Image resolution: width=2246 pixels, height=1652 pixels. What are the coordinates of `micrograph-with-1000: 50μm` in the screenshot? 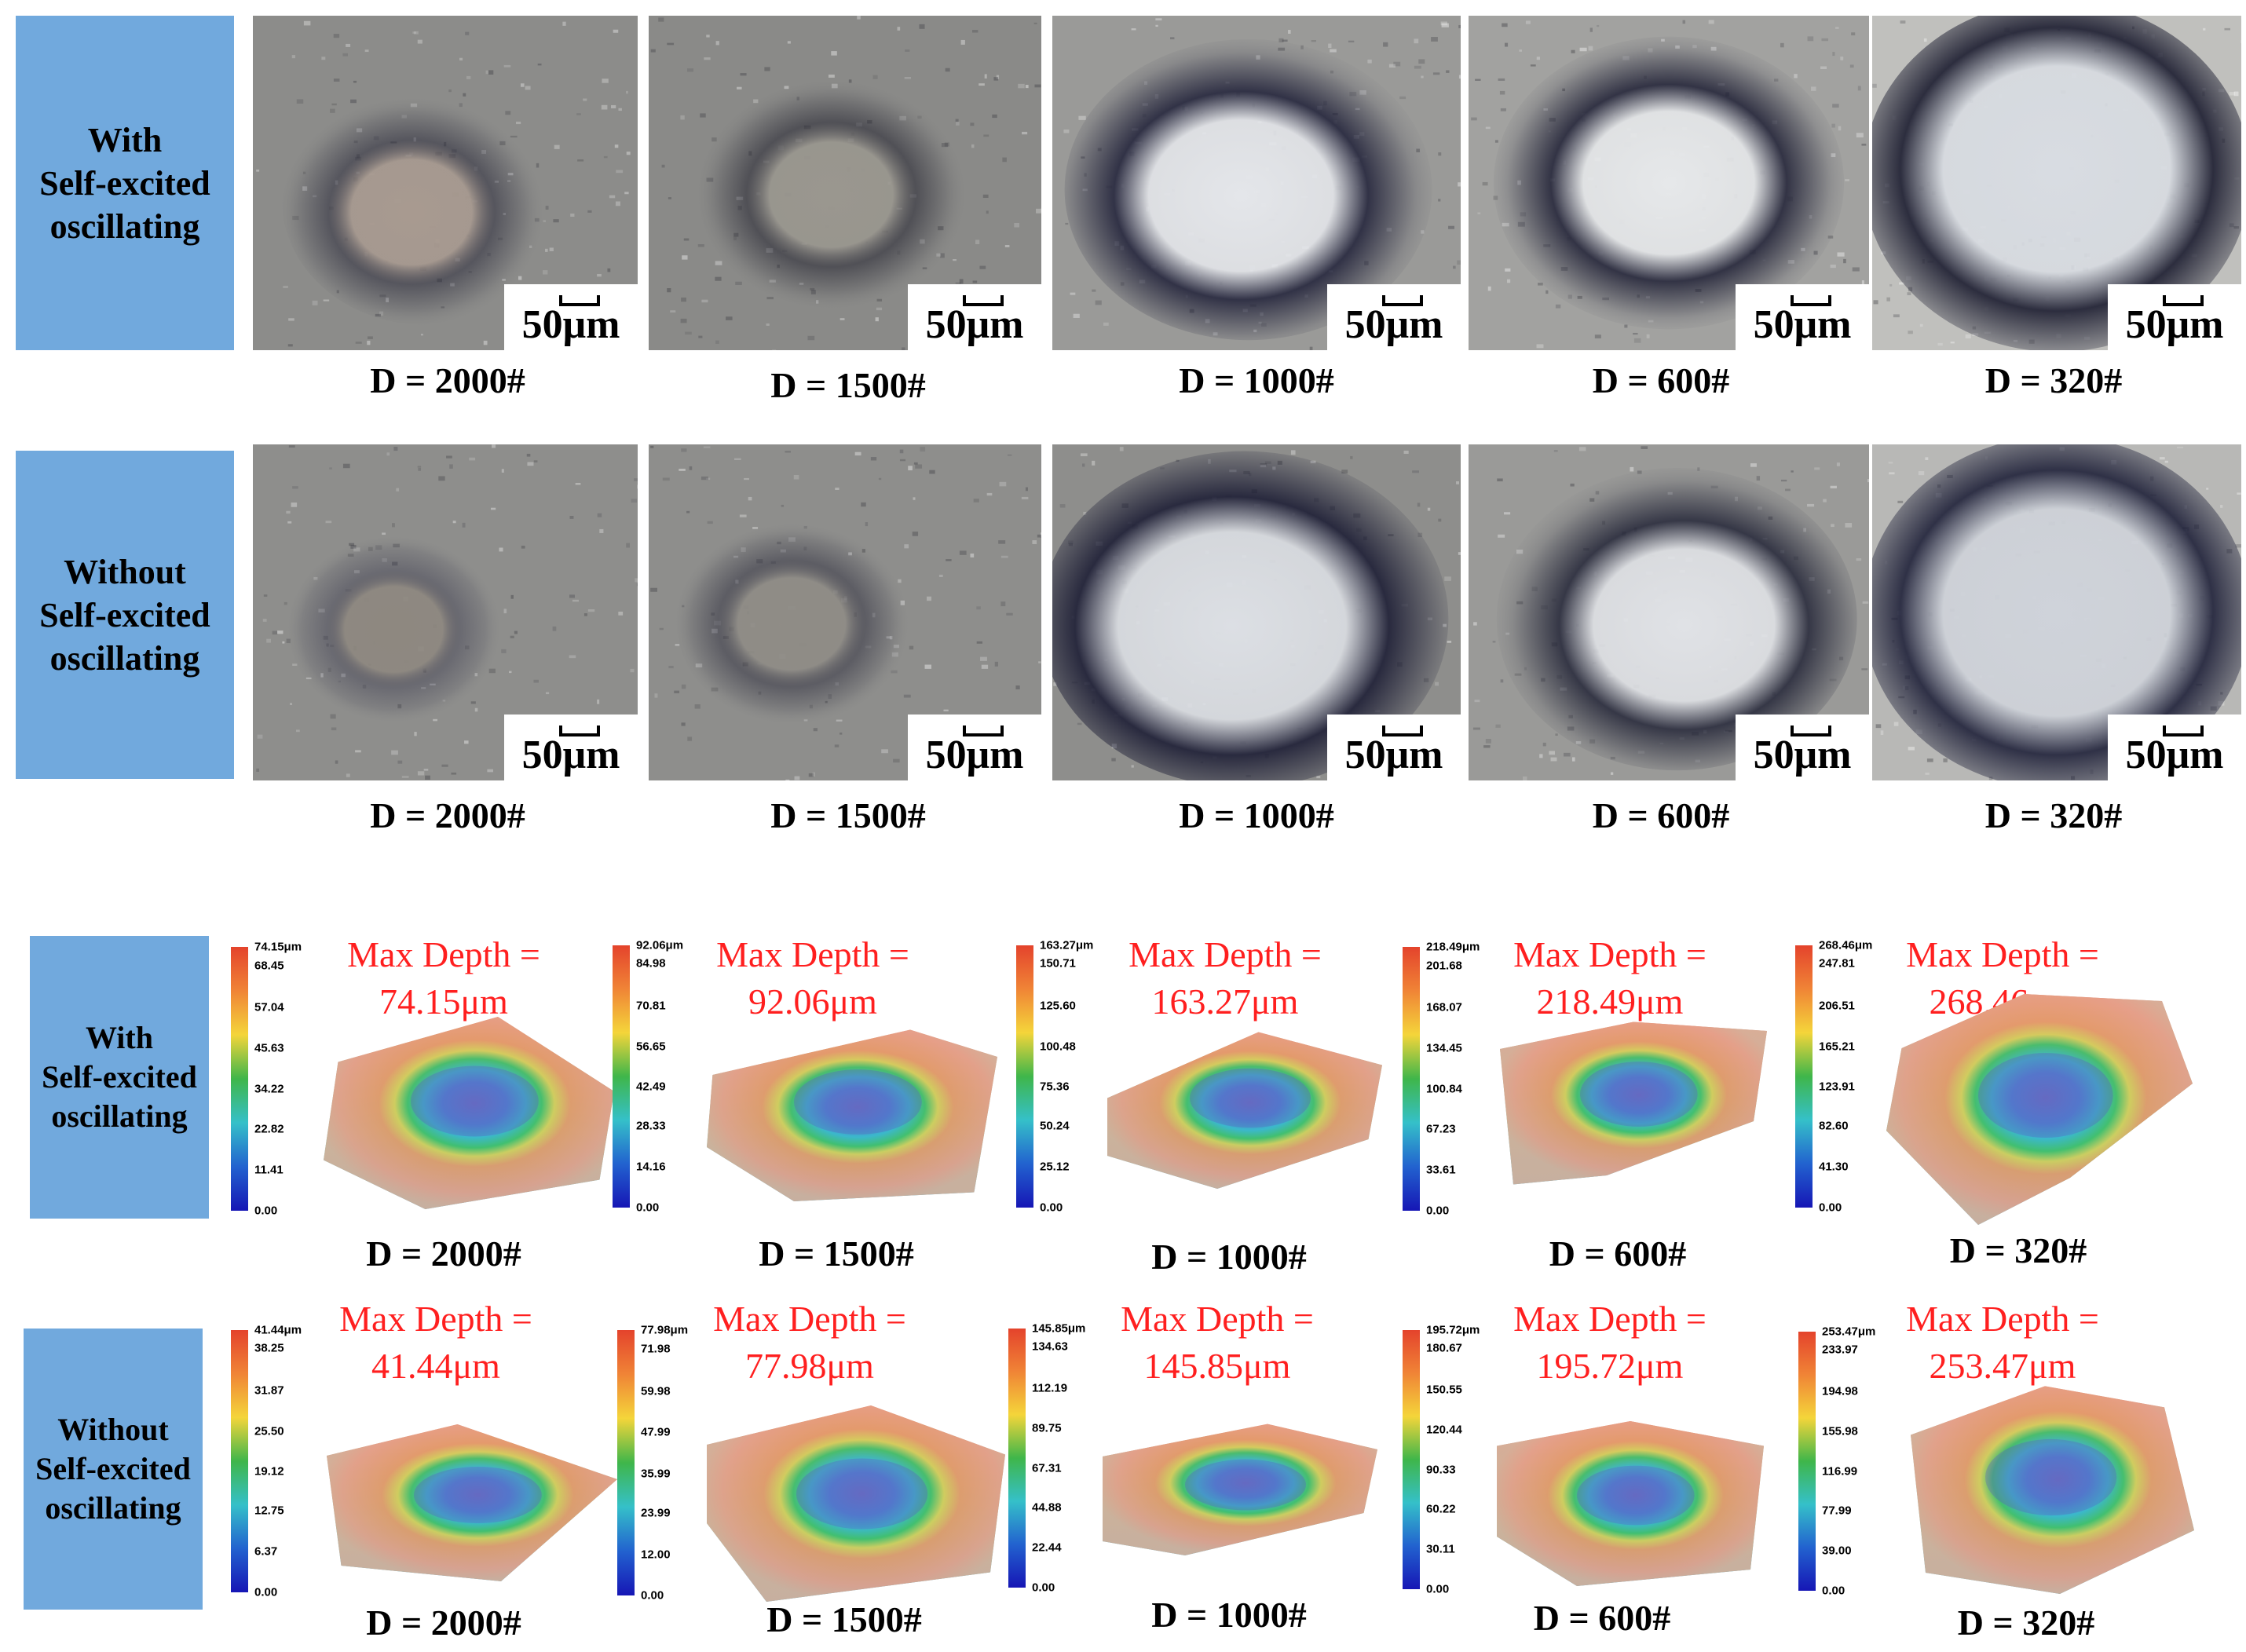 It's located at (1256, 183).